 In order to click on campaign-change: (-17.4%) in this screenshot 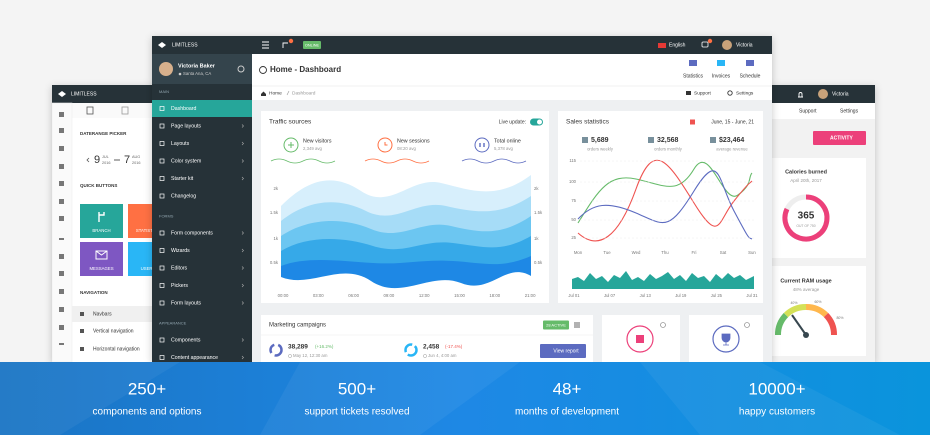, I will do `click(454, 346)`.